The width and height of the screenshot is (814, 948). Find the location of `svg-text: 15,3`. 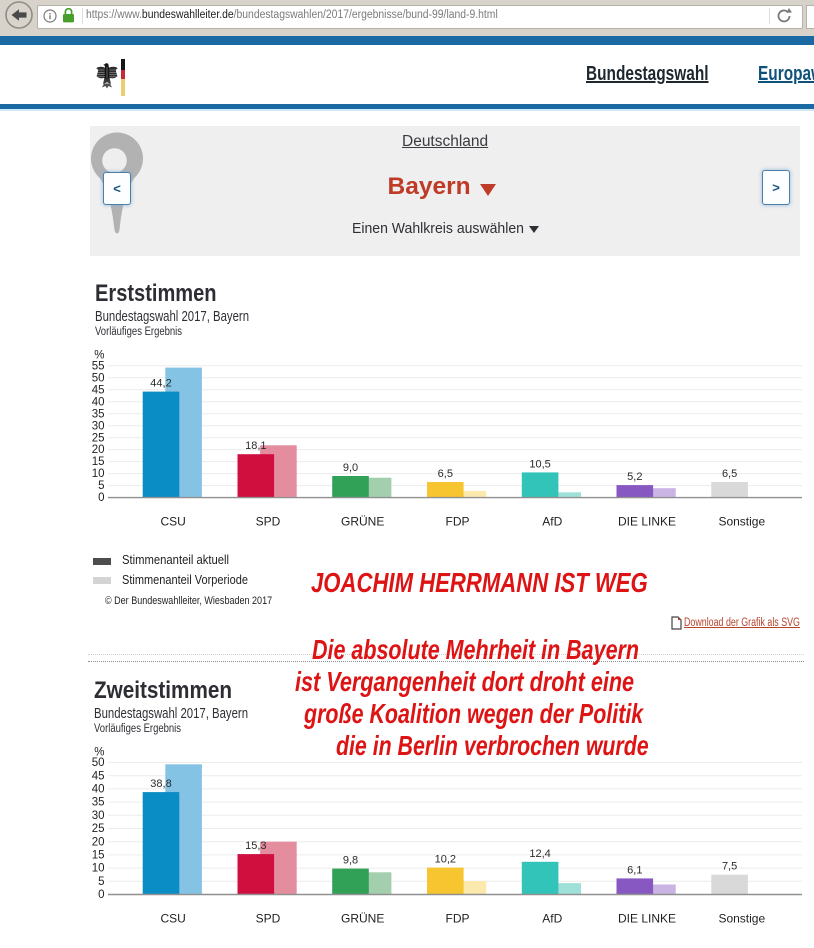

svg-text: 15,3 is located at coordinates (255, 846).